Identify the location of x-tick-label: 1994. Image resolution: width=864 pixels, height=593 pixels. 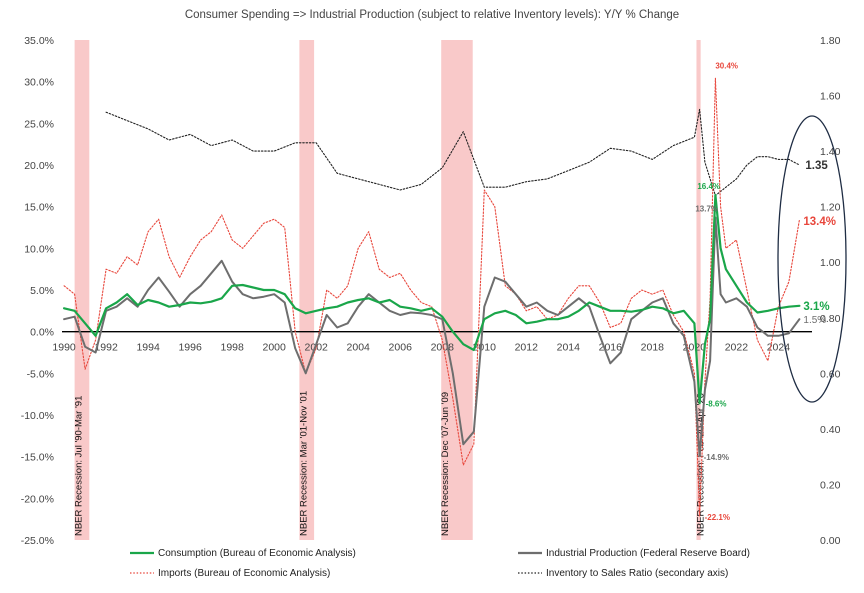
(148, 348).